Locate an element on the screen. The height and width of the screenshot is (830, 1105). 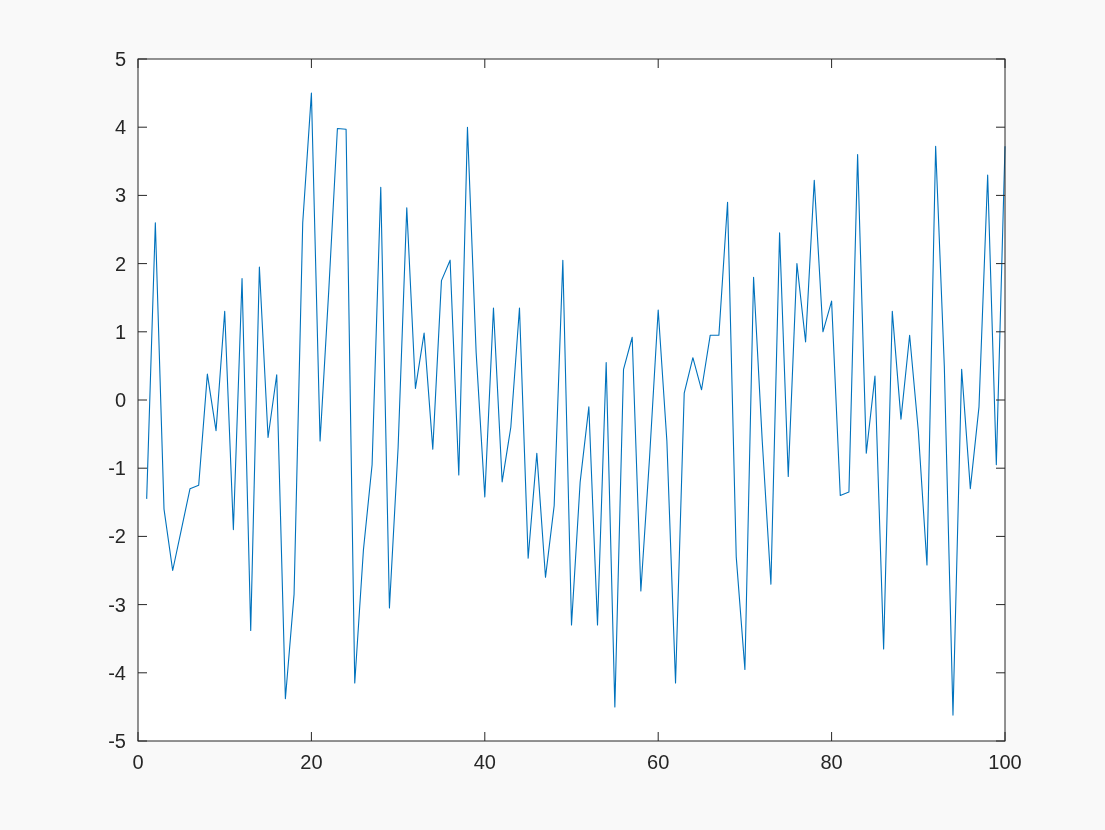
x-tick-label: 80 is located at coordinates (831, 762).